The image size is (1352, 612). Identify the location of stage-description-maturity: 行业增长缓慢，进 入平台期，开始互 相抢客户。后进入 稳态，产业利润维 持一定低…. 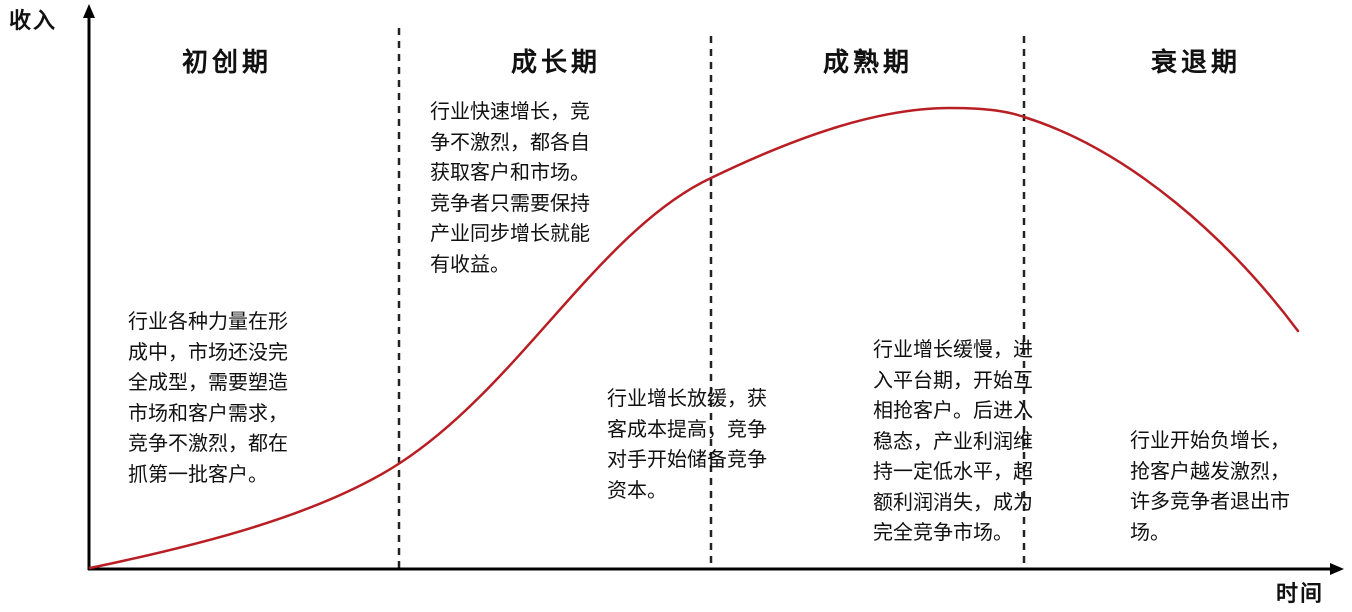
(953, 440).